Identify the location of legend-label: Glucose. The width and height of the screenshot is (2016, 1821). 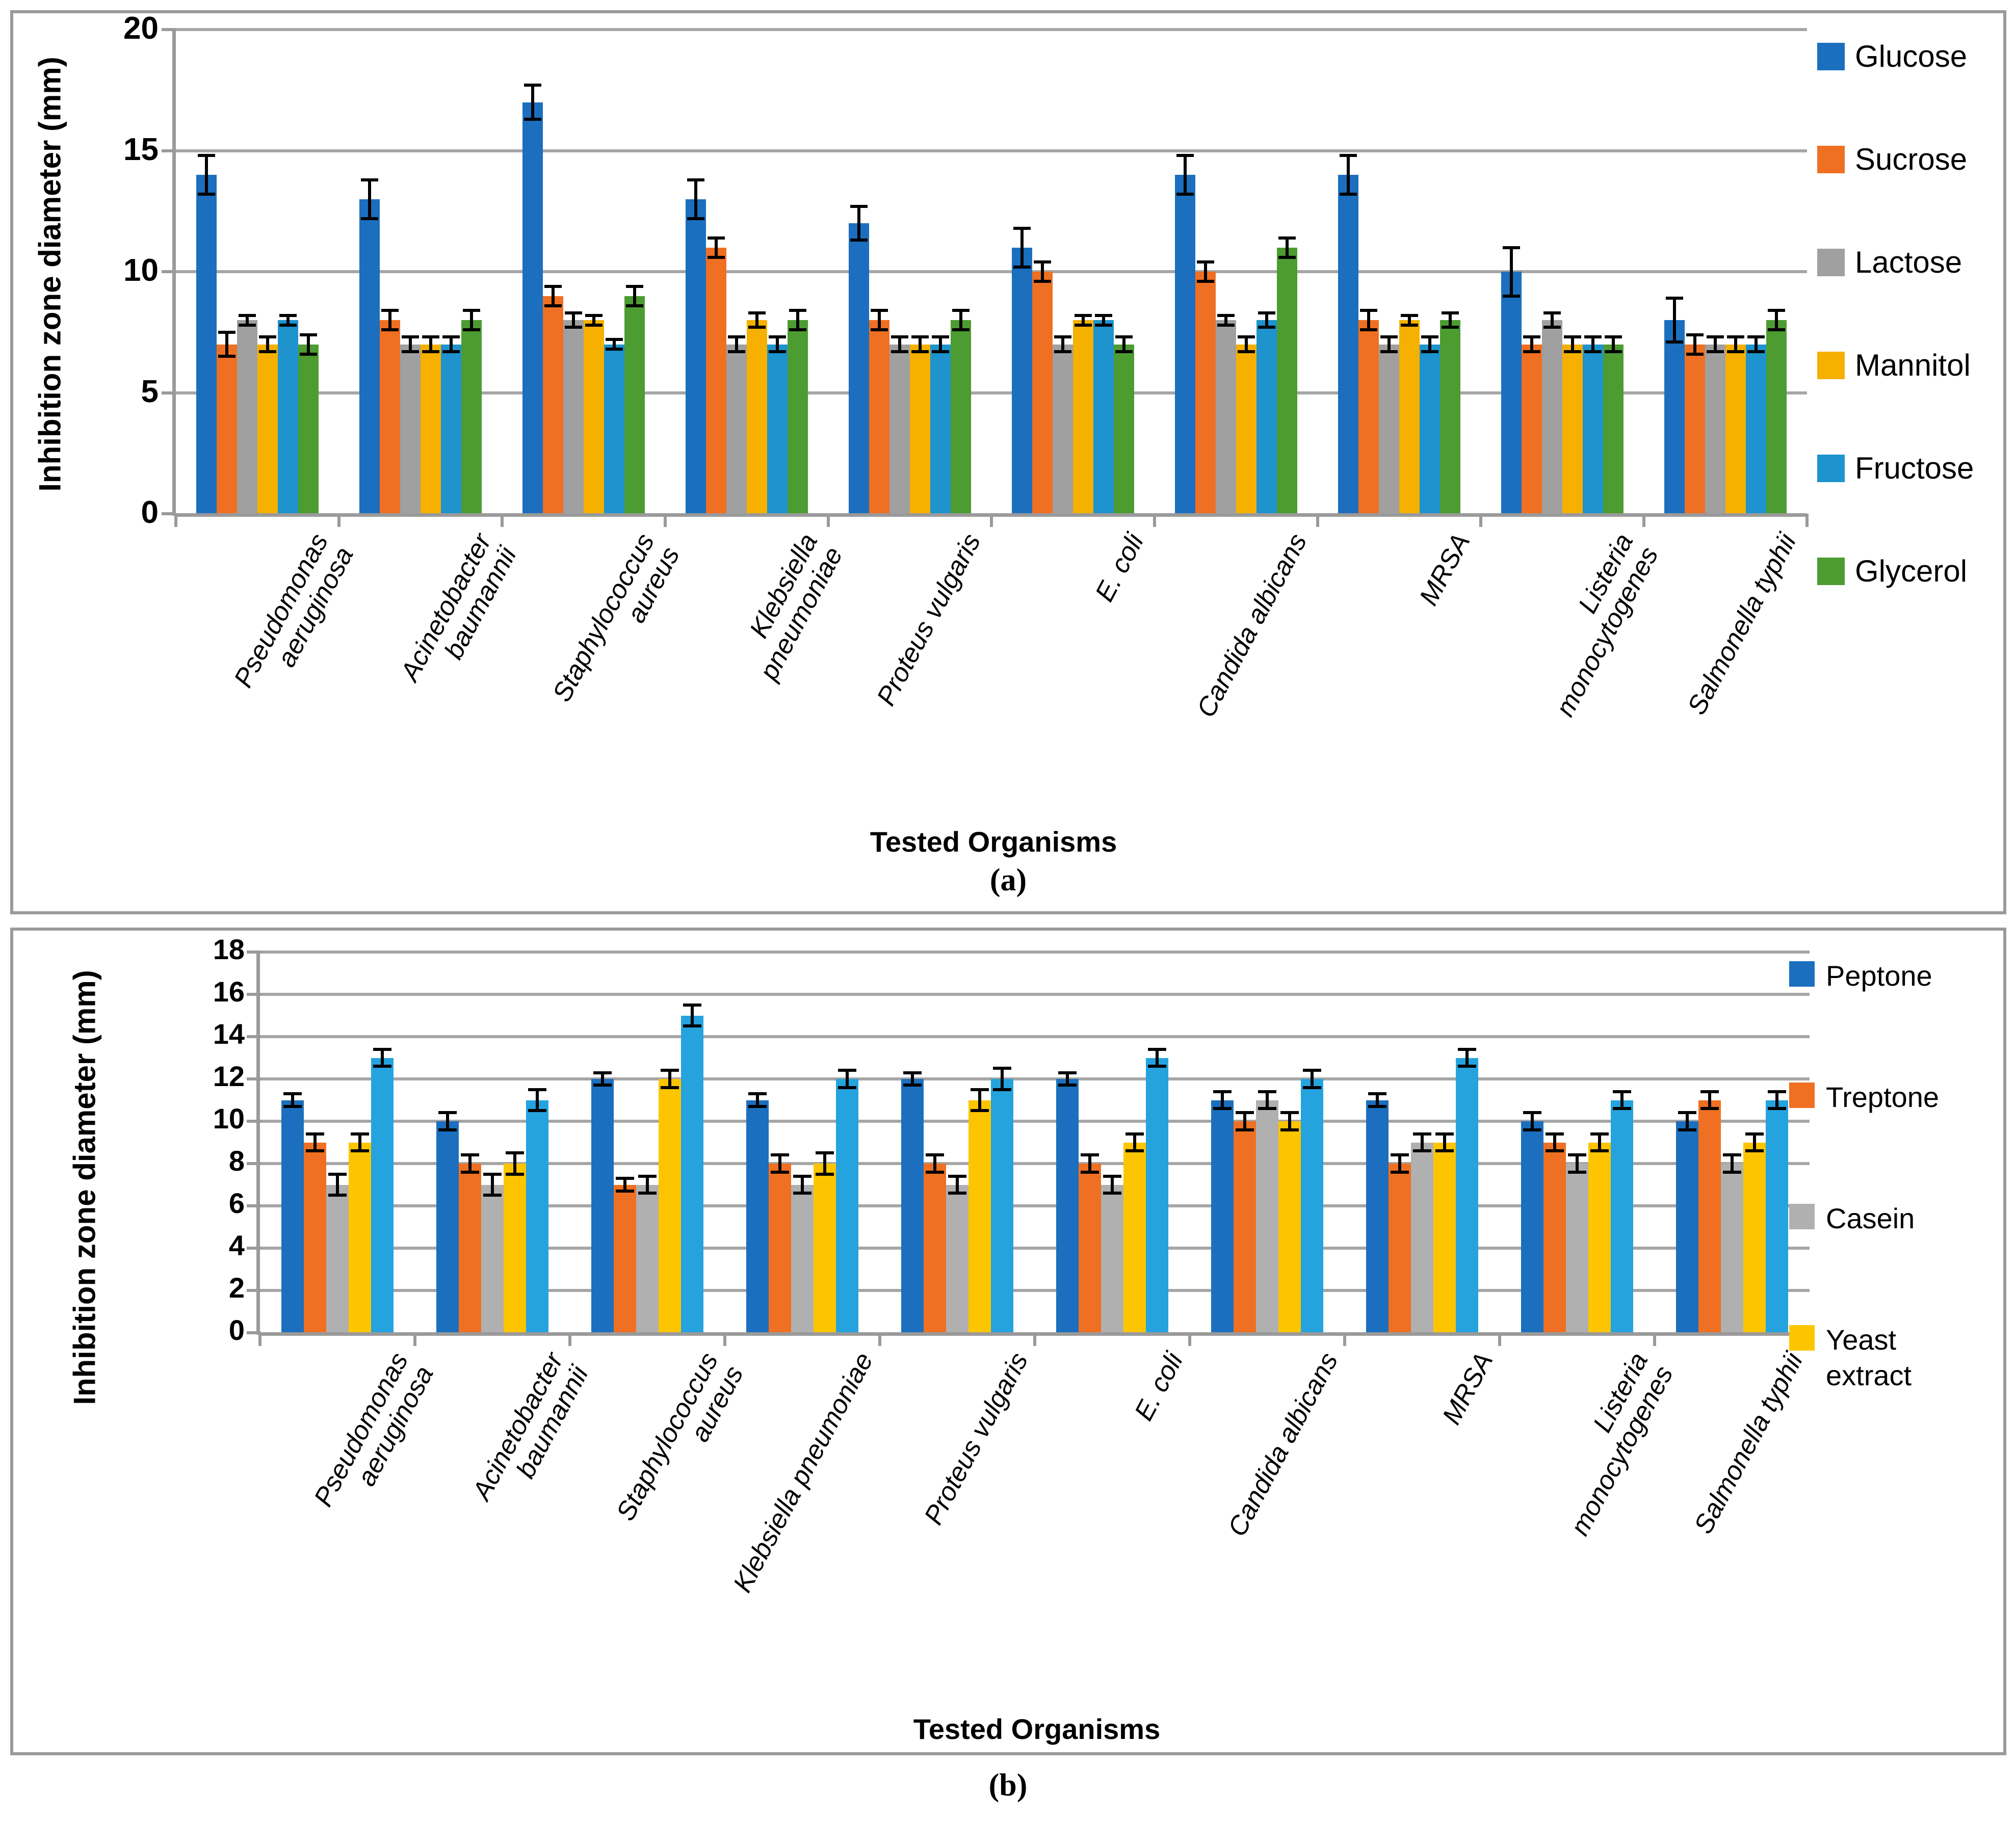
(1911, 56).